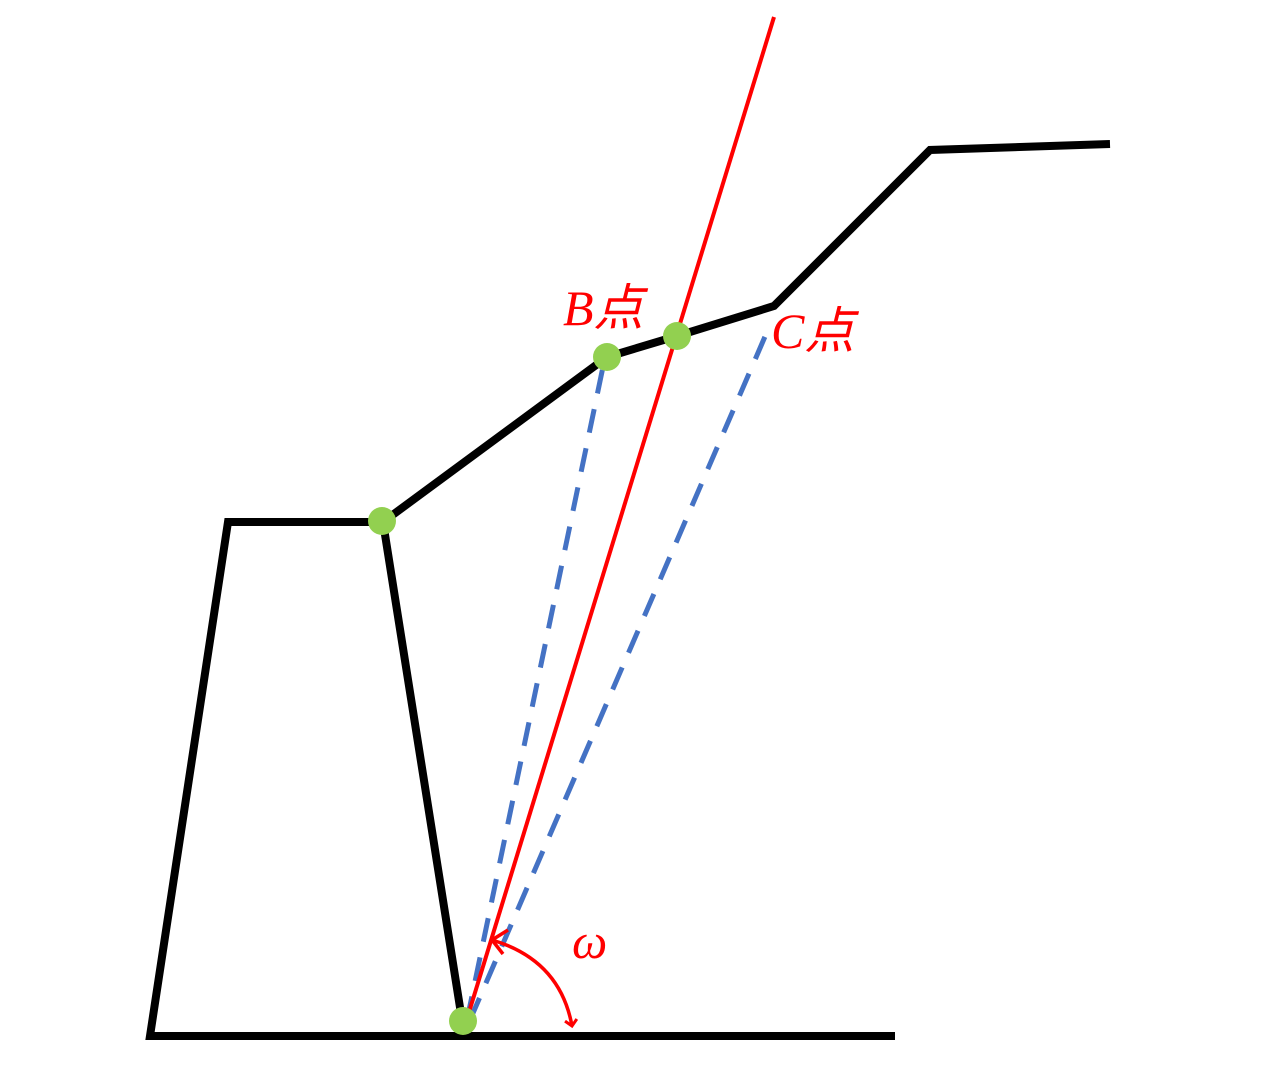 The image size is (1287, 1083). I want to click on angle-arc-arrowhead-top, so click(499, 942).